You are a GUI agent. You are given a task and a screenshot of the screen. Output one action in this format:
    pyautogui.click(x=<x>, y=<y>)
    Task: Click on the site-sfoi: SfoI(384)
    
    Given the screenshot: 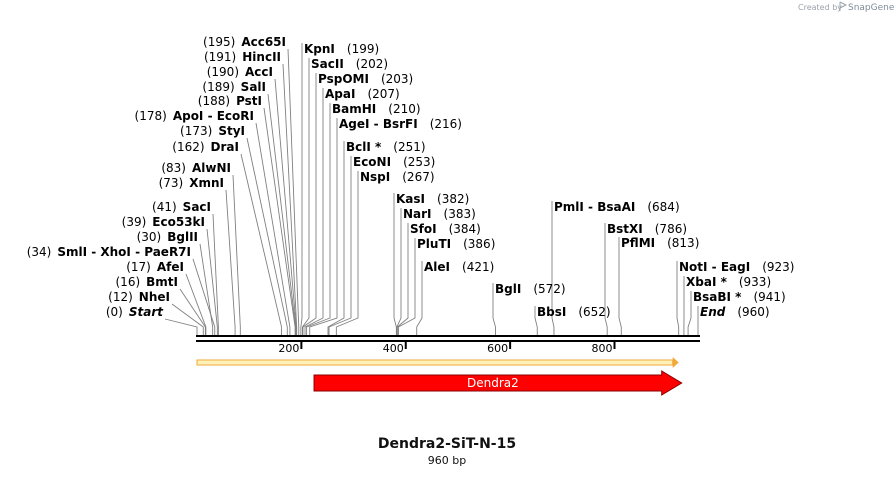 What is the action you would take?
    pyautogui.click(x=445, y=229)
    